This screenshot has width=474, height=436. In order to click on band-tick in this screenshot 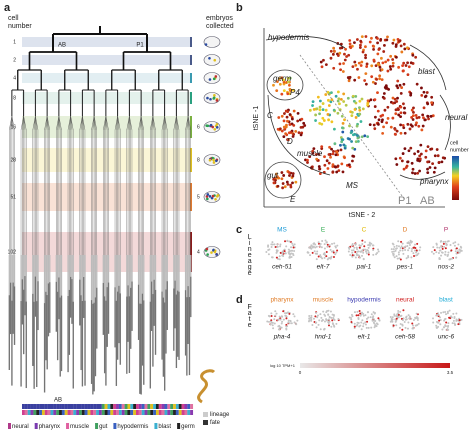, I will do `click(191, 98)`.